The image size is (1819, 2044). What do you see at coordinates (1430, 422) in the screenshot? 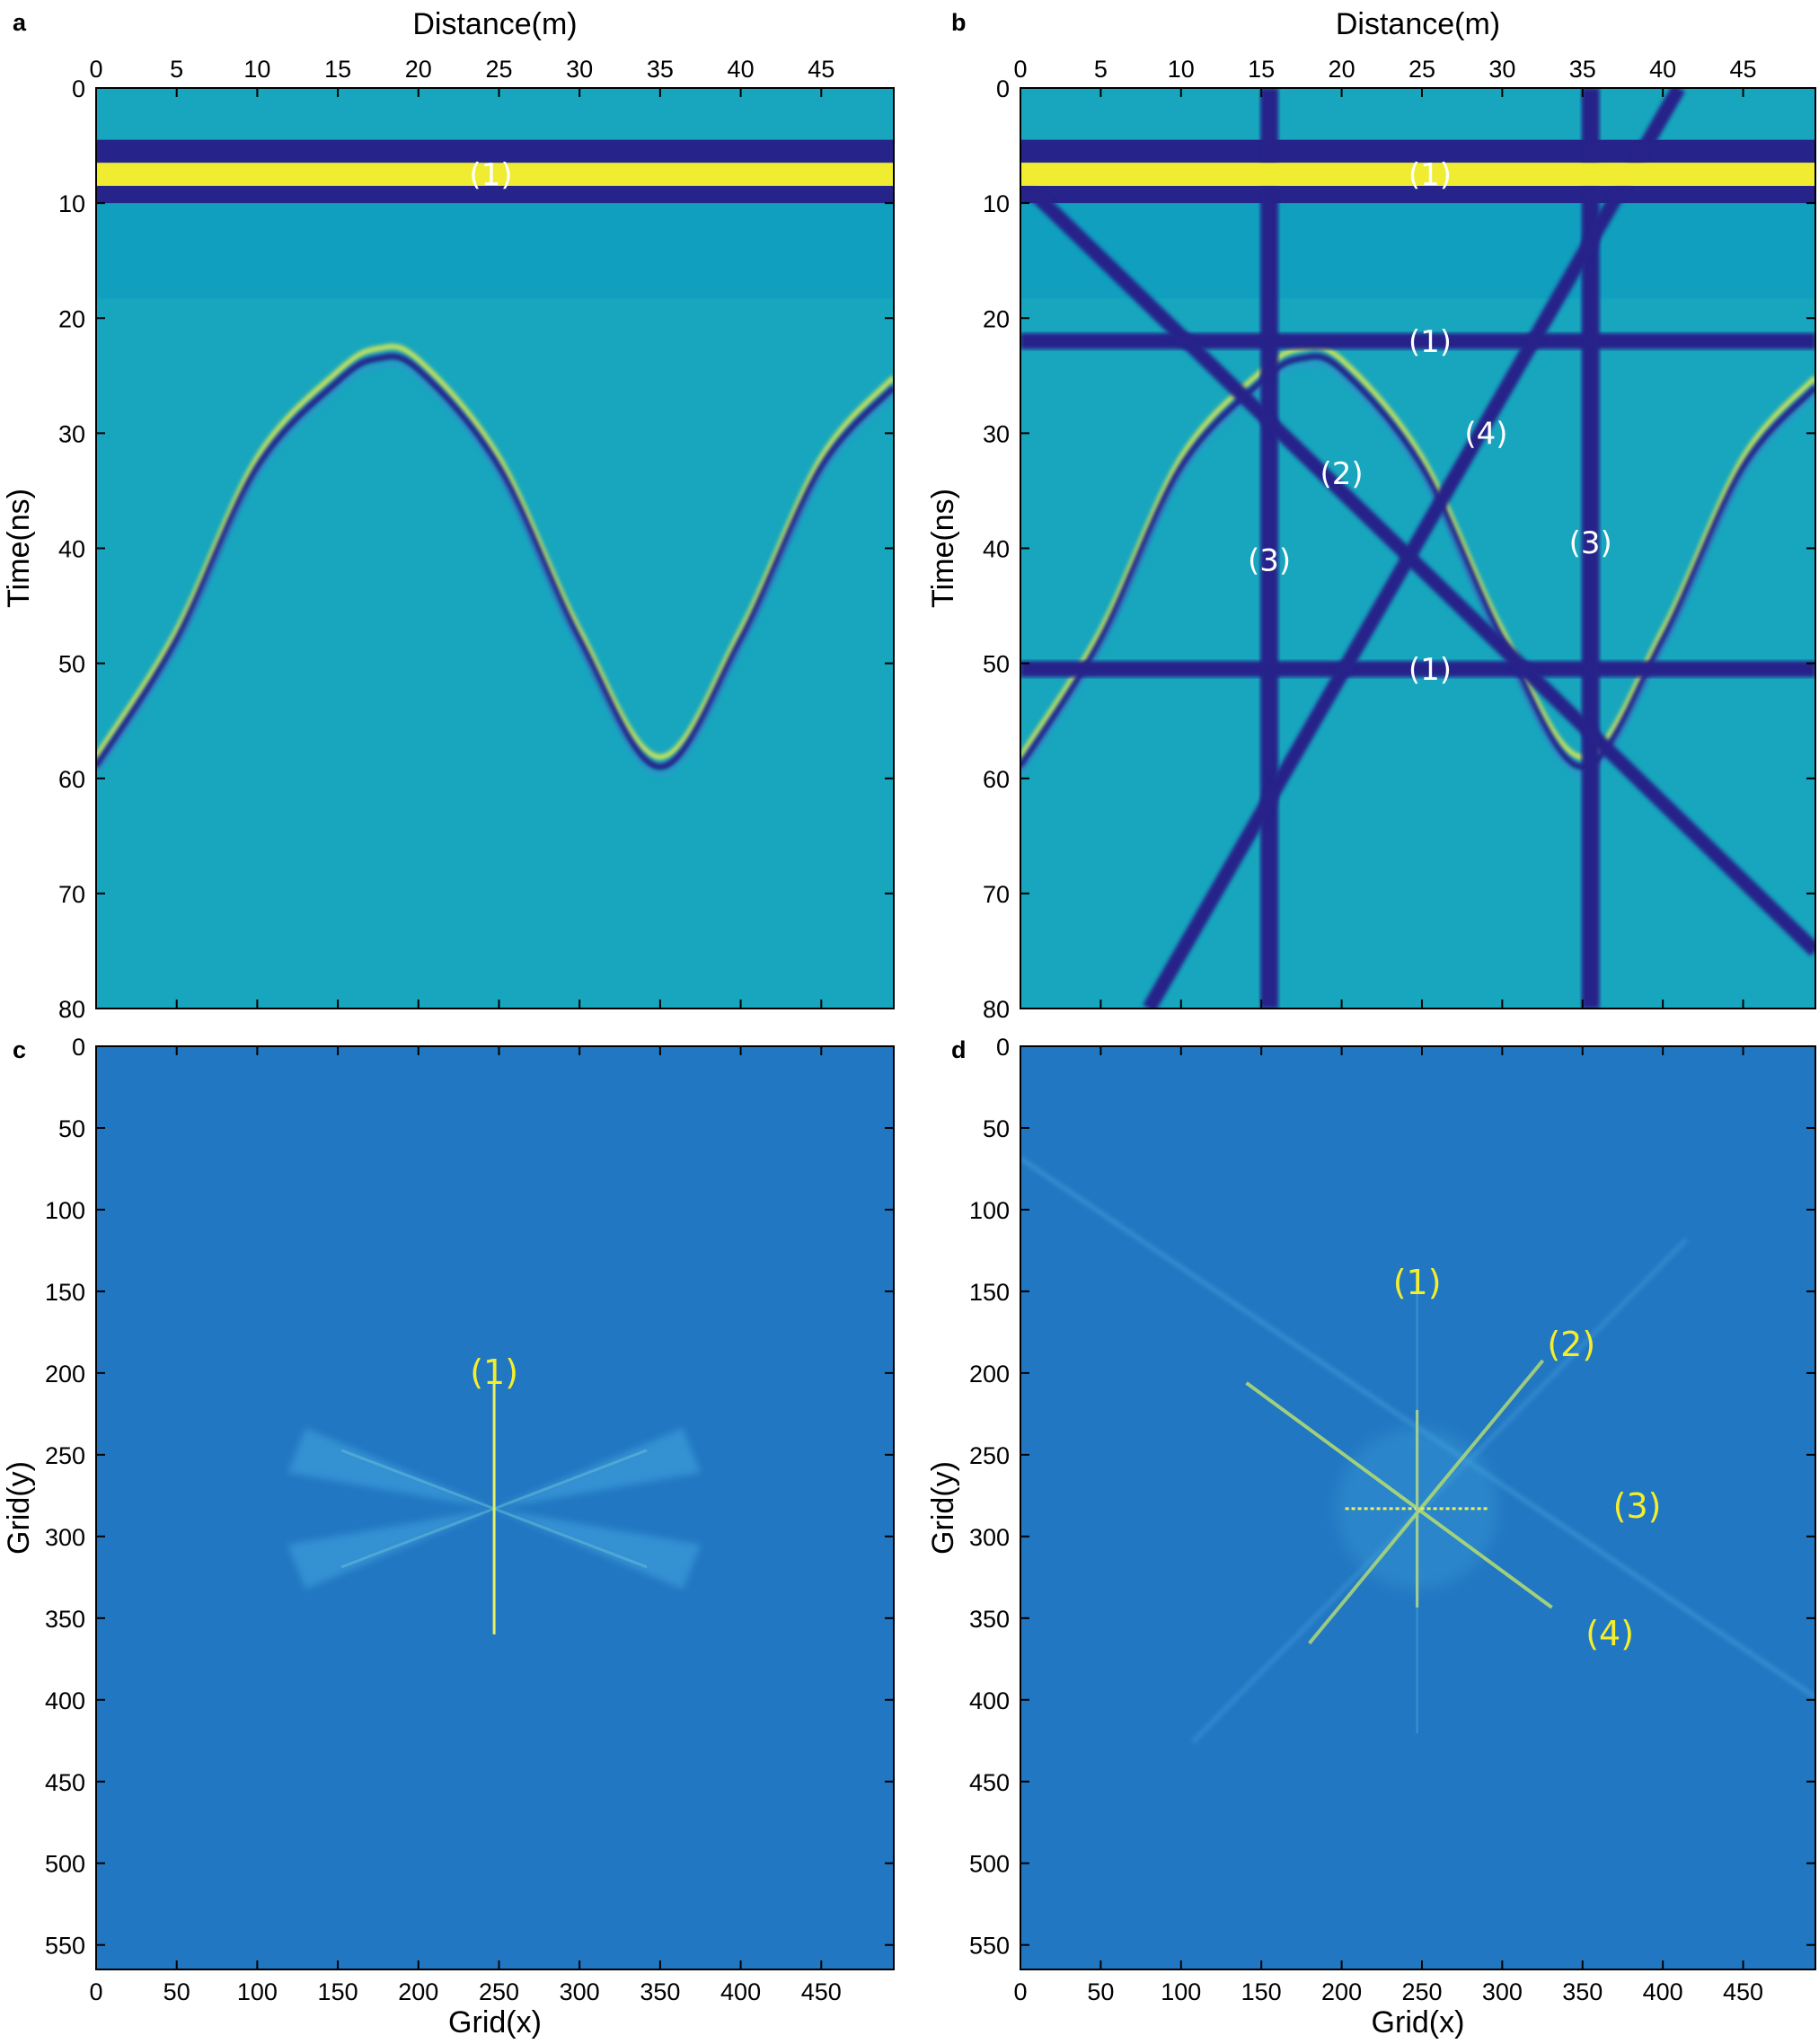
I see `annotations-b: (1) (1) (4) (2) (3) (3) (1)` at bounding box center [1430, 422].